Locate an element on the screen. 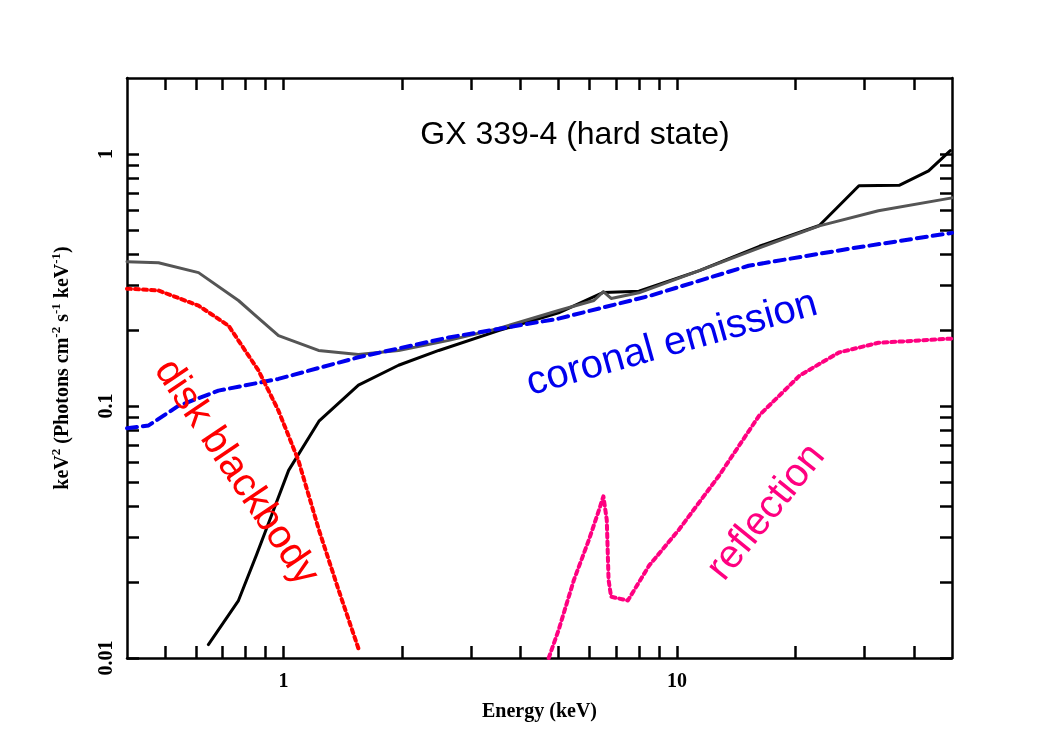  y-tick-label: 0.01 is located at coordinates (105, 658).